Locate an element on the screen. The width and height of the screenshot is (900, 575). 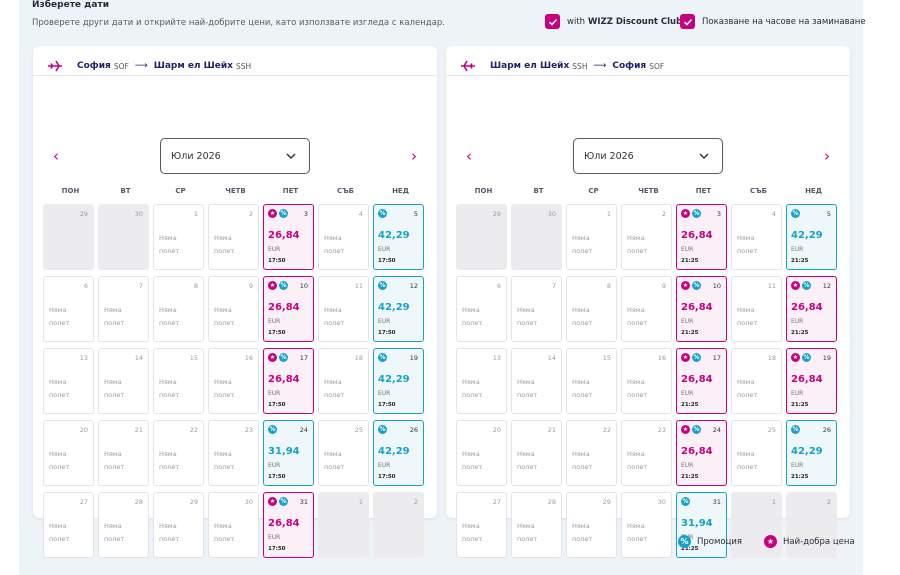
discount-club-label-brand: WIZZ Discount Club is located at coordinates (635, 21).